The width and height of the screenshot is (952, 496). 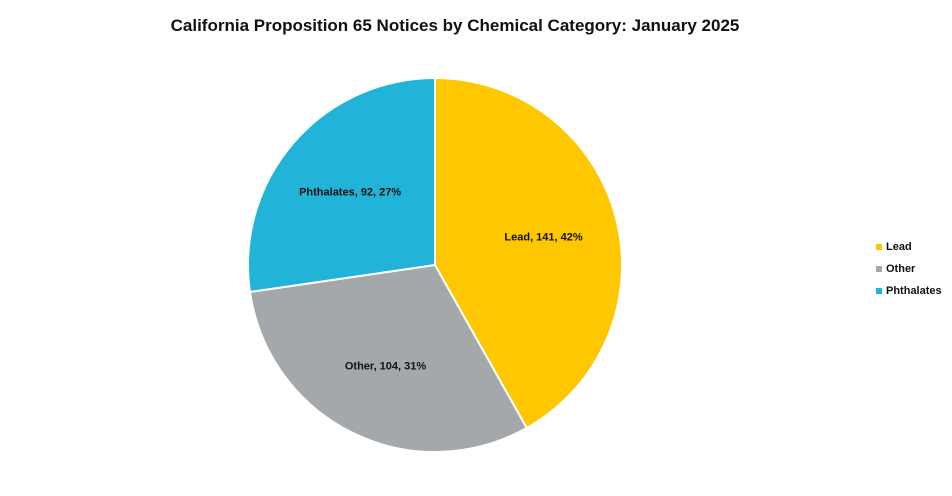 I want to click on data-label-phthalates: Phthalates, 92, 27%, so click(x=350, y=193).